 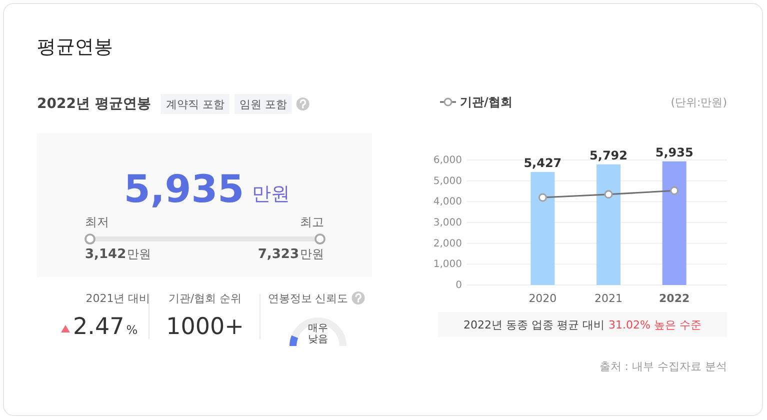 I want to click on y-tick-label: 3,000, so click(x=447, y=222).